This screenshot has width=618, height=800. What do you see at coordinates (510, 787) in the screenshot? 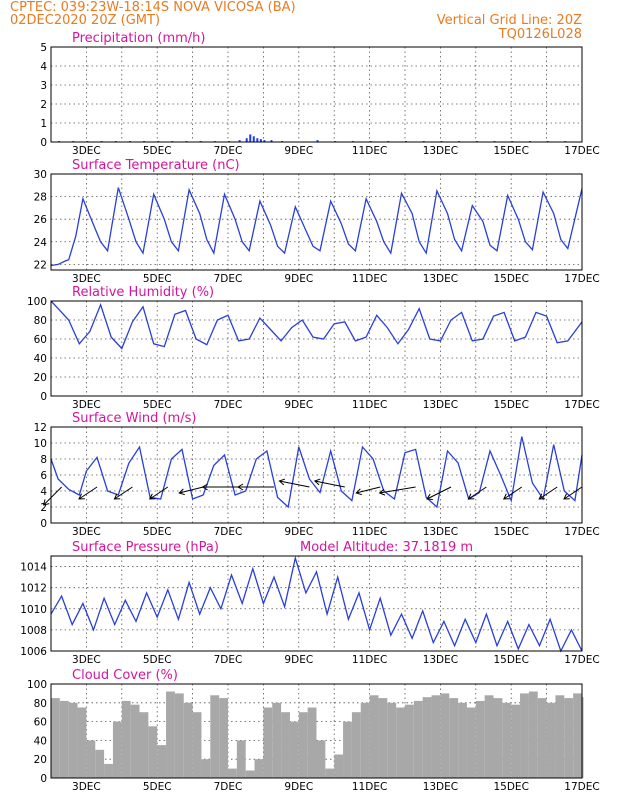
I see `cloud-cover-xtick-label: 15DEC` at bounding box center [510, 787].